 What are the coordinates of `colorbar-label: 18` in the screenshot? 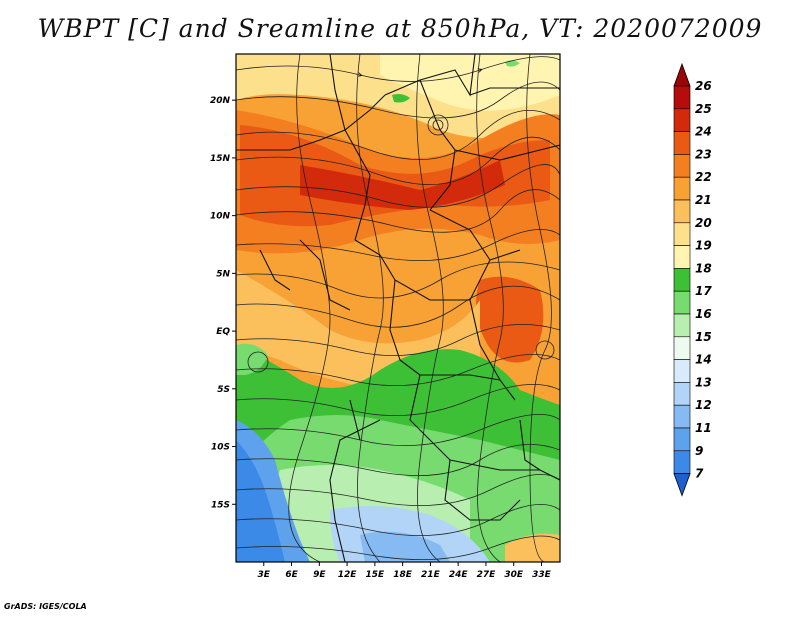 It's located at (703, 268).